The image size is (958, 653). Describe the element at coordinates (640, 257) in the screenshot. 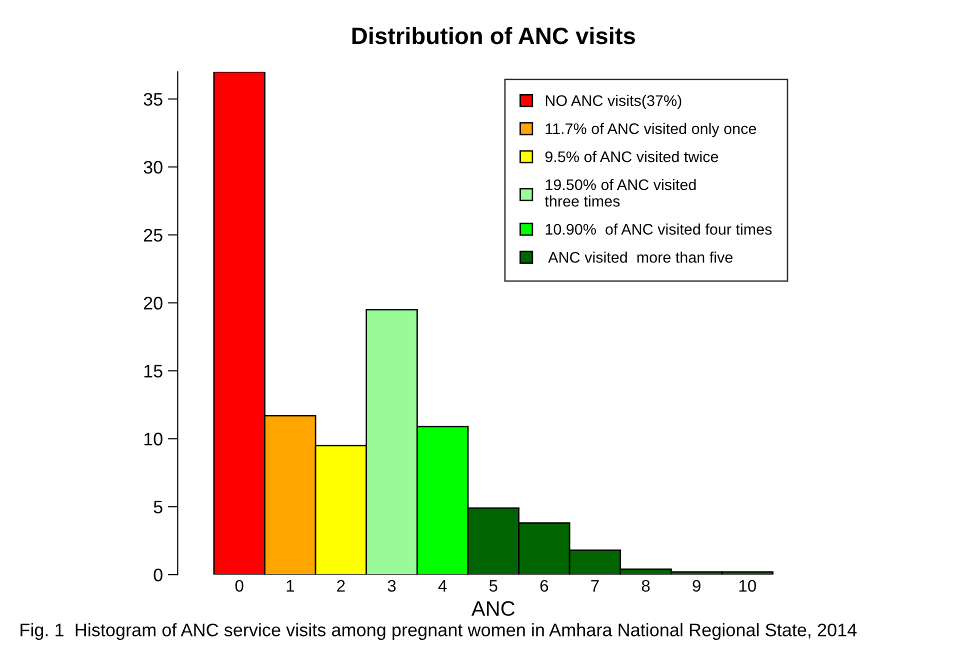

I see `legend-label: ANC visited more than five` at that location.